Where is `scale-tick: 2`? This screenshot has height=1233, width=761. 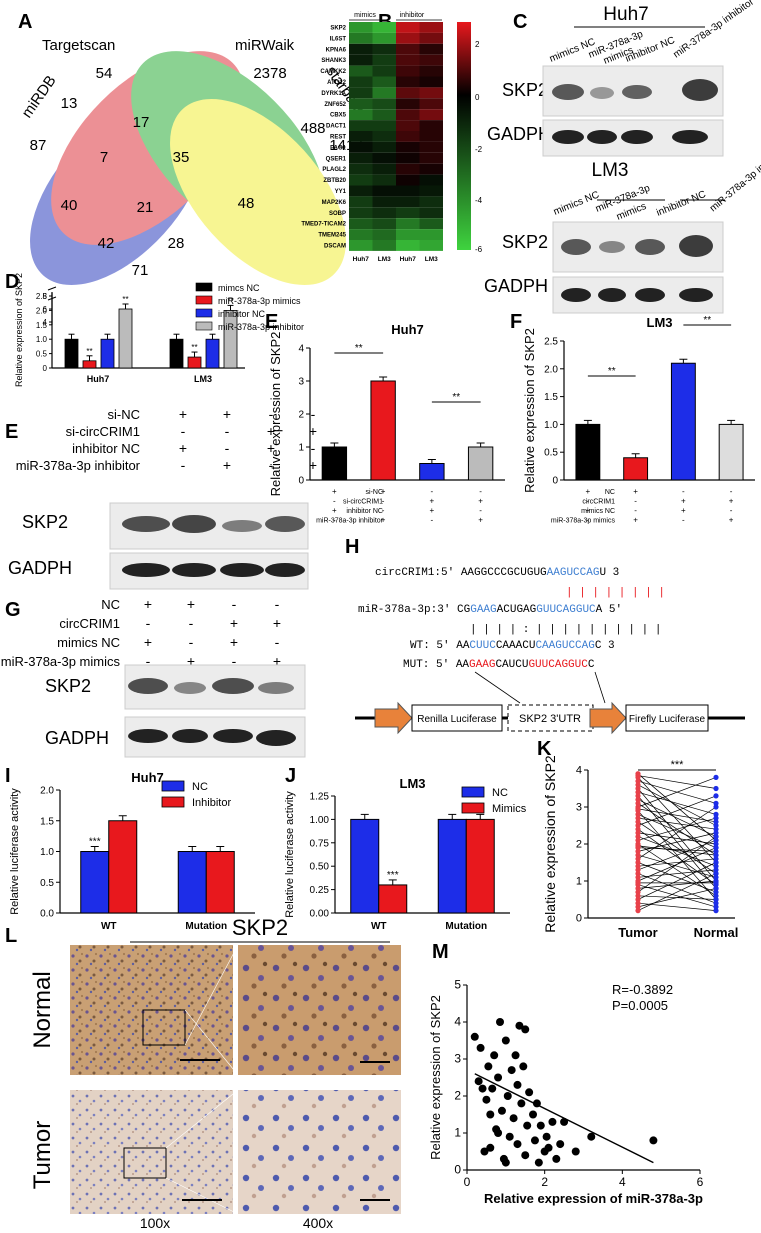
scale-tick: 2 is located at coordinates (477, 44).